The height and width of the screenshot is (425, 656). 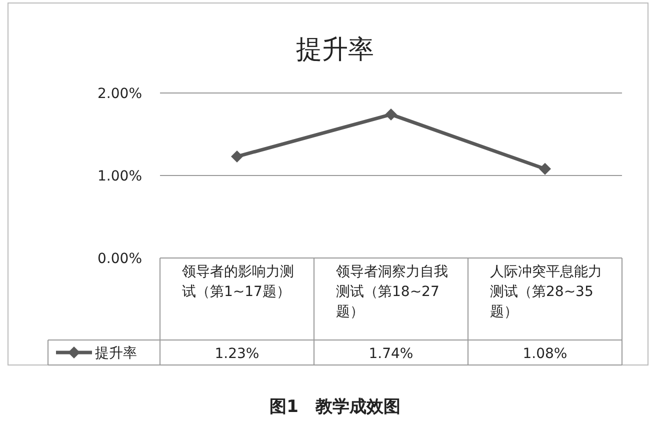 I want to click on data-label: 1.23%, so click(x=237, y=354).